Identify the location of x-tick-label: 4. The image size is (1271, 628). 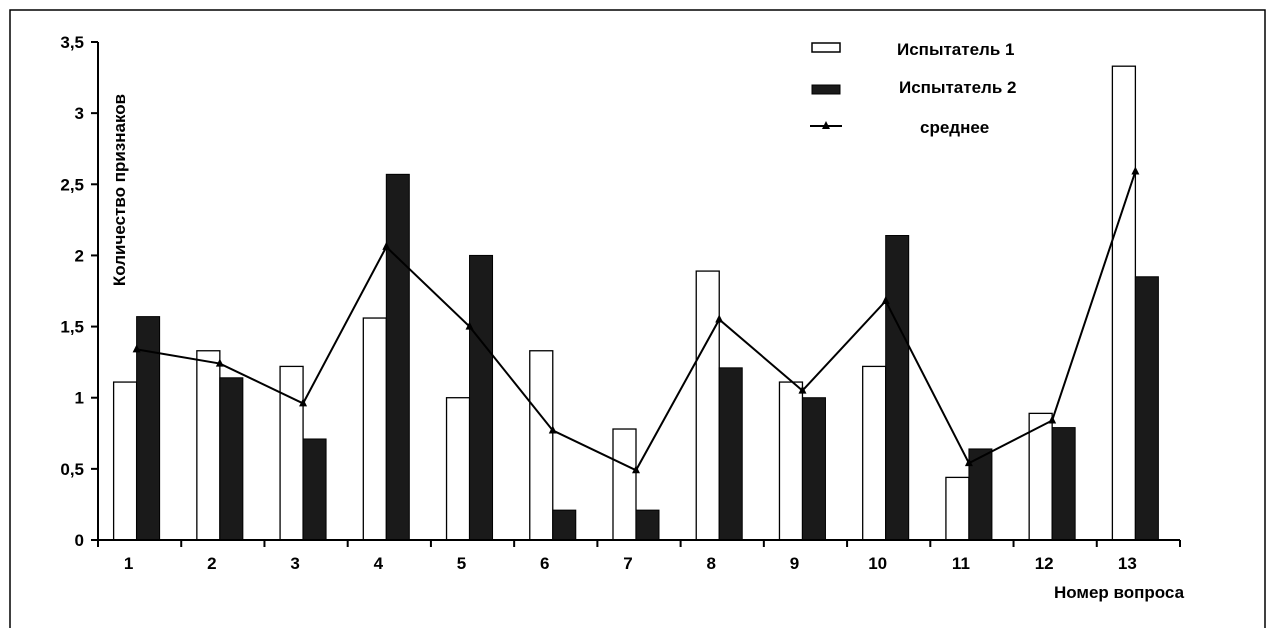
(379, 563).